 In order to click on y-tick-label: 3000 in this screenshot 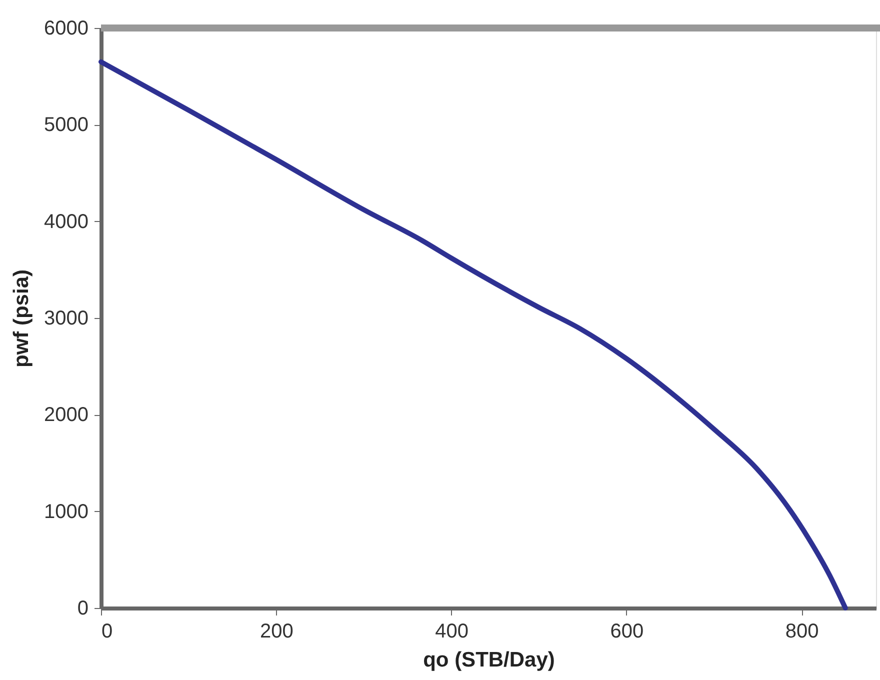, I will do `click(66, 319)`.